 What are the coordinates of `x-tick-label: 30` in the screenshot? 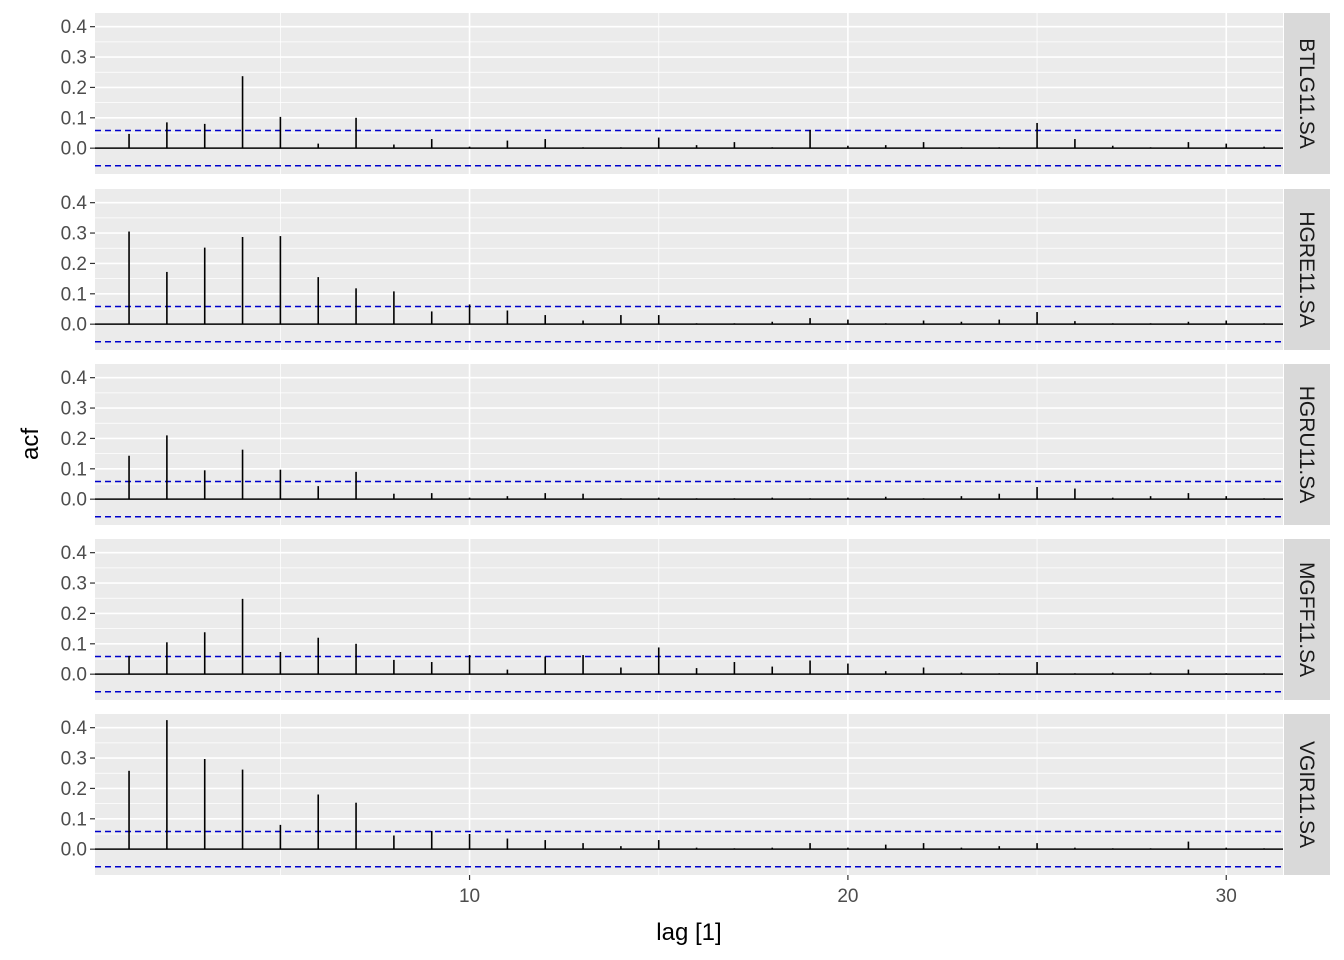 It's located at (1226, 896).